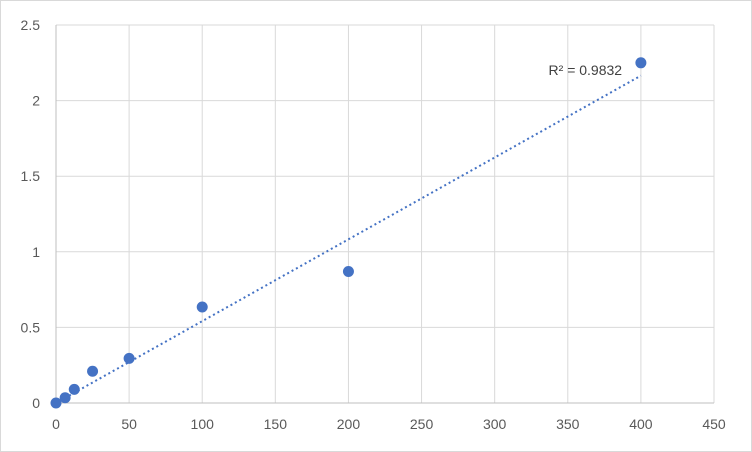 This screenshot has width=752, height=452. I want to click on annotation-layer: R² = 0.9832, so click(586, 70).